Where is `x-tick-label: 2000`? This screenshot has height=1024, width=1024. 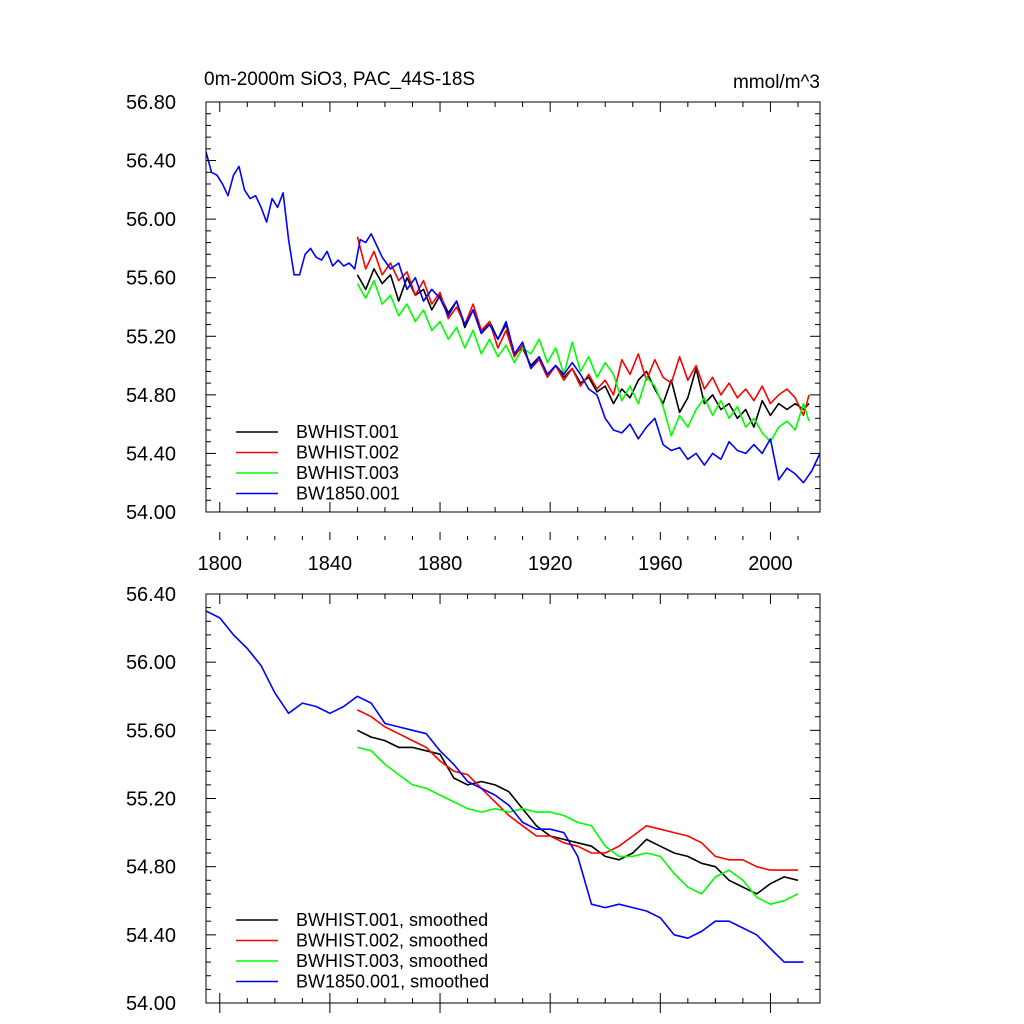 x-tick-label: 2000 is located at coordinates (770, 564).